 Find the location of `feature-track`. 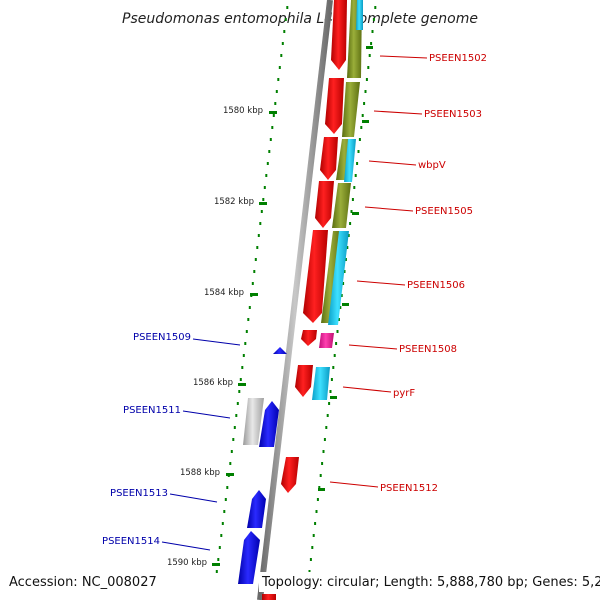

feature-track is located at coordinates (337, 200).